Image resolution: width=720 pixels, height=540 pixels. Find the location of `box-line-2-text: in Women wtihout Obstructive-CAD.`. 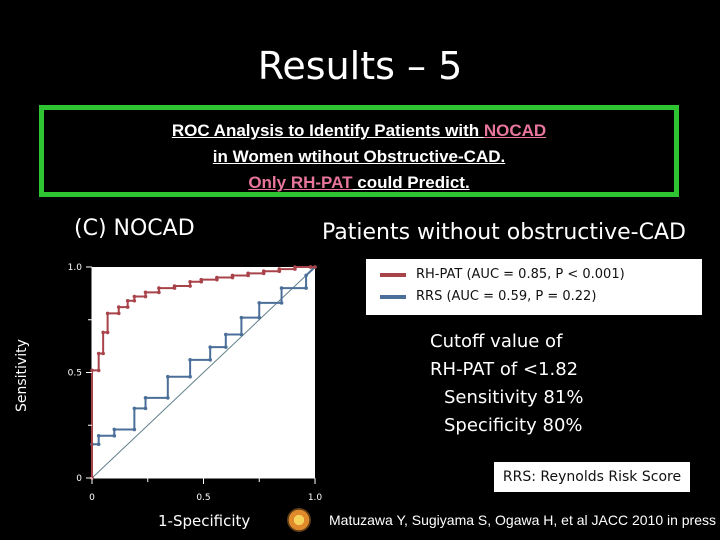

box-line-2-text: in Women wtihout Obstructive-CAD. is located at coordinates (359, 156).